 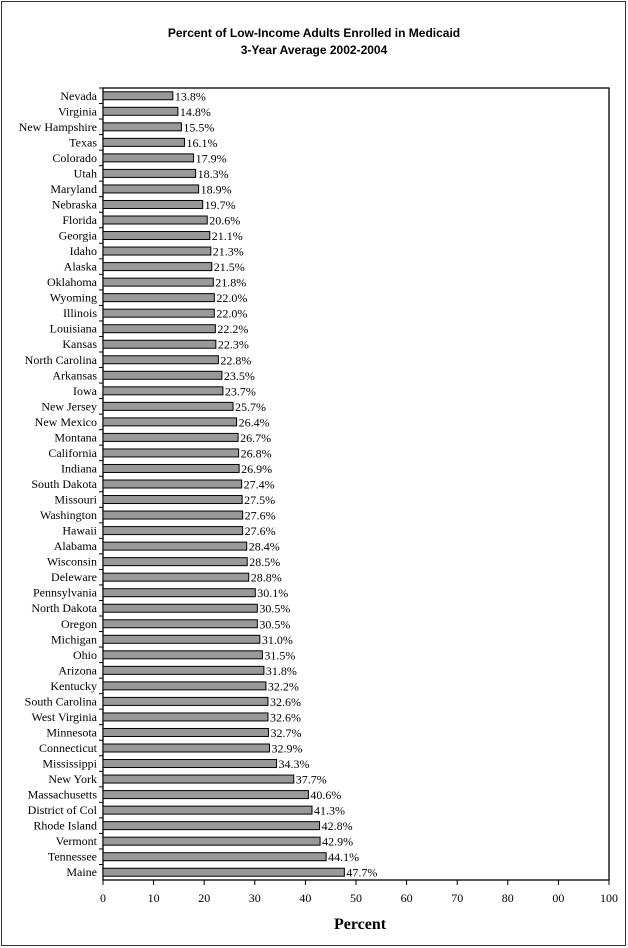 What do you see at coordinates (204, 898) in the screenshot?
I see `x-tick-label: 20` at bounding box center [204, 898].